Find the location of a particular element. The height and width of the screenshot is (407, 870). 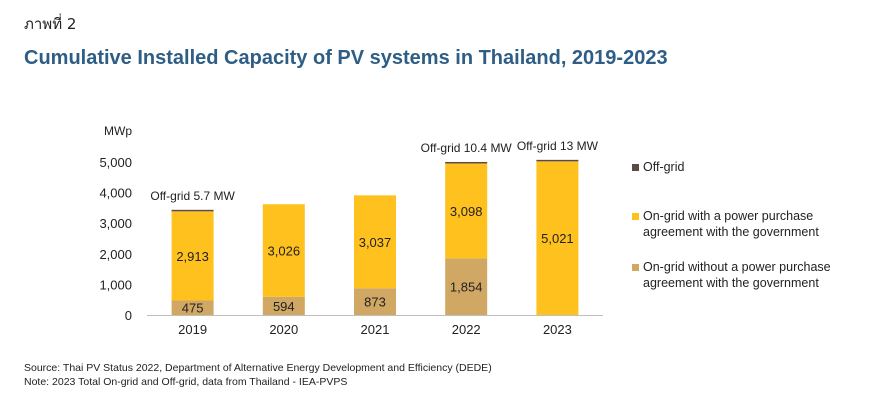

data-label: 873 is located at coordinates (375, 302).